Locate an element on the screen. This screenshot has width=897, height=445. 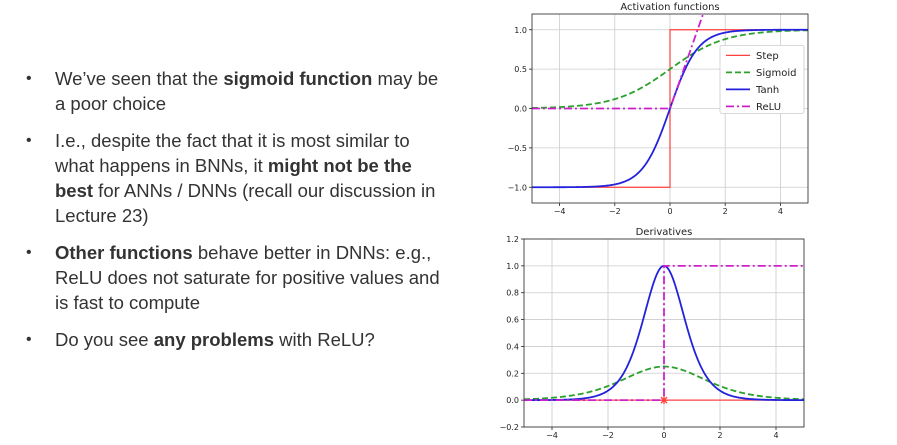
step-derivative-marker is located at coordinates (664, 400).